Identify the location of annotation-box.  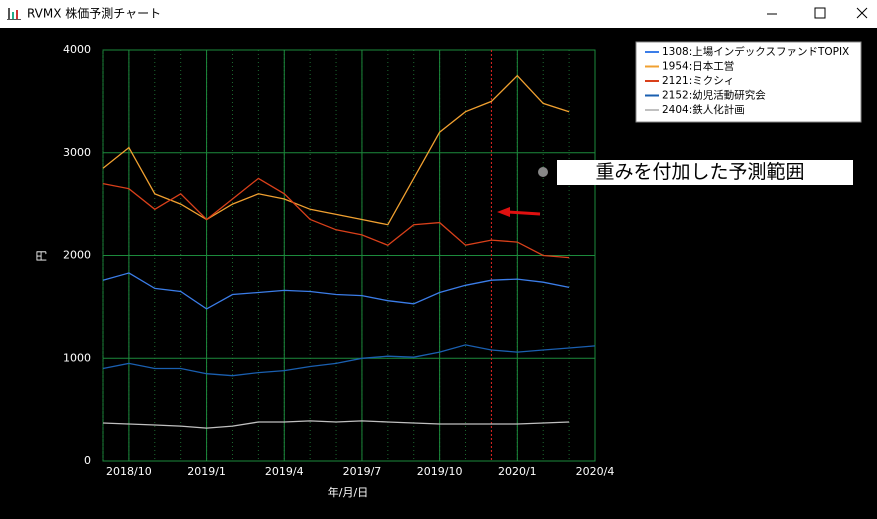
(705, 172).